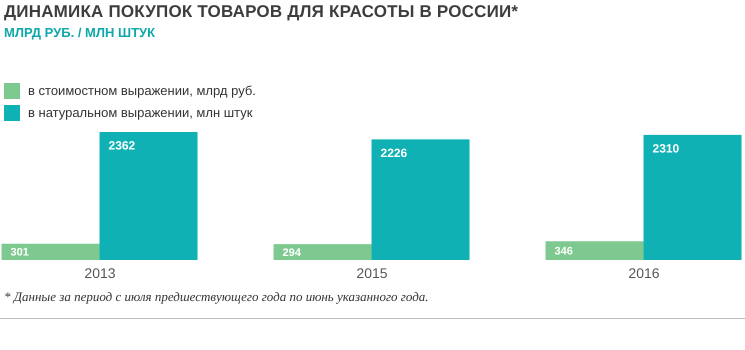 The height and width of the screenshot is (350, 745). Describe the element at coordinates (100, 272) in the screenshot. I see `x-tick-label: 2013` at that location.